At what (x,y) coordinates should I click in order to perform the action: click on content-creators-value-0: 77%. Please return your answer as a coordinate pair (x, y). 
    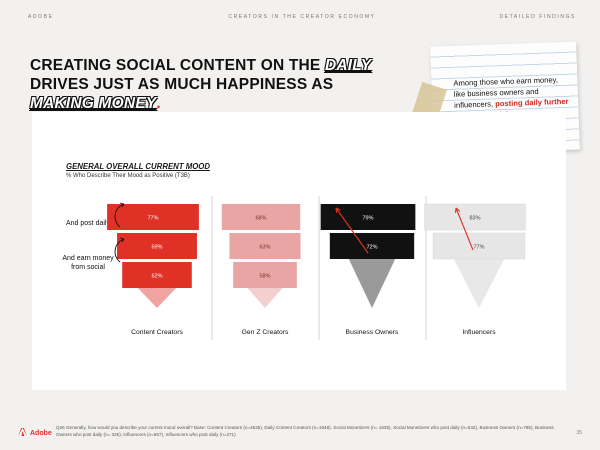
    Looking at the image, I should click on (152, 219).